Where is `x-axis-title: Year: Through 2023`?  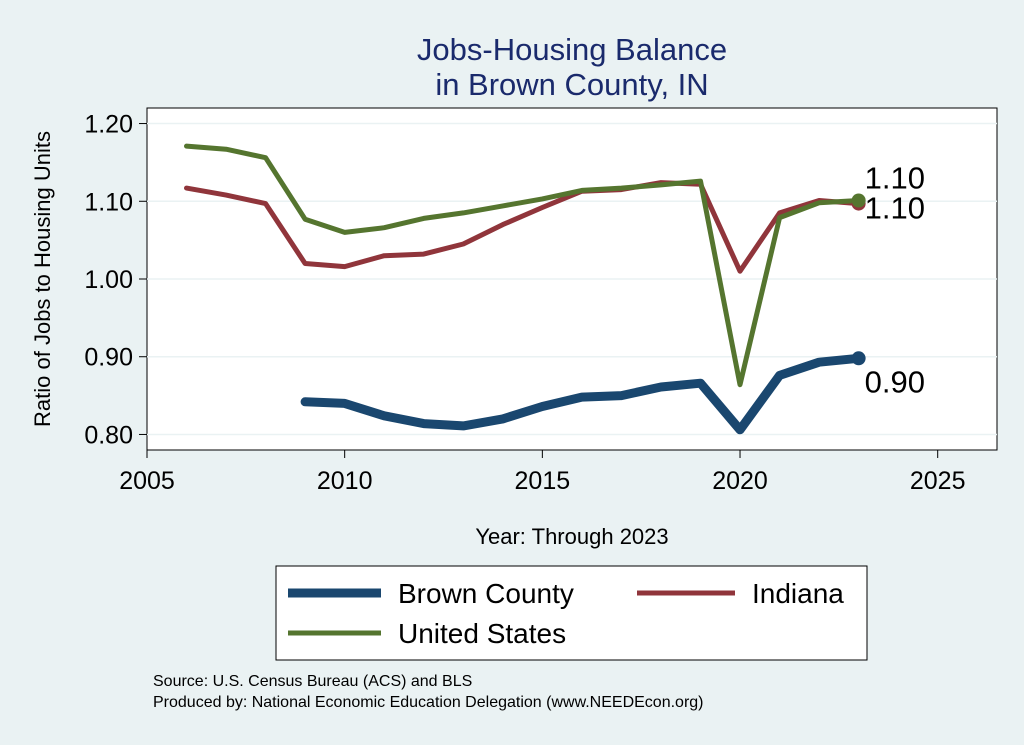
x-axis-title: Year: Through 2023 is located at coordinates (571, 536).